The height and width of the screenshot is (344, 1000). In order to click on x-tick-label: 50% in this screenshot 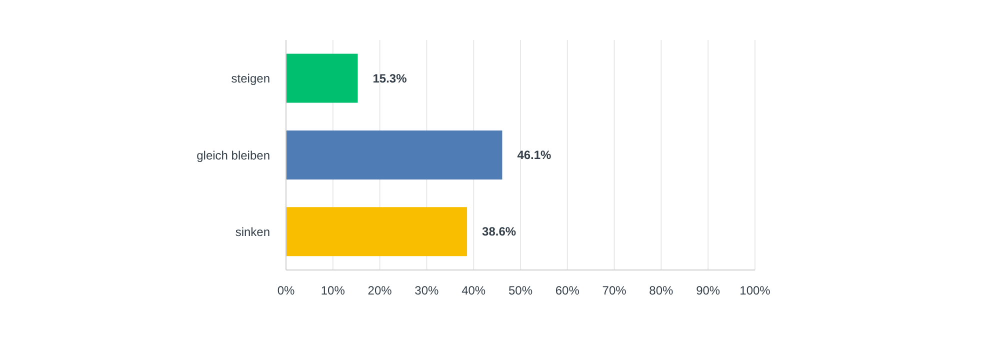, I will do `click(520, 291)`.